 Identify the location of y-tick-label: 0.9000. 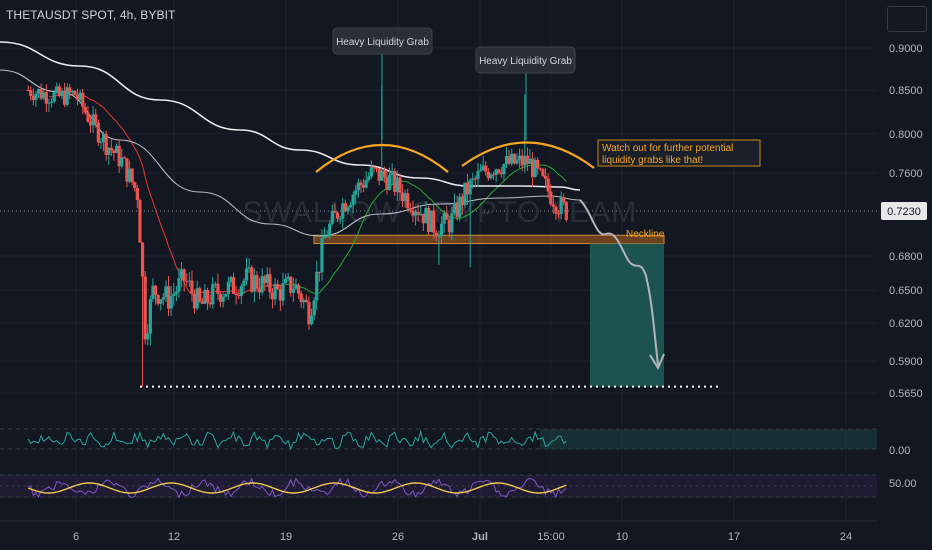
(906, 49).